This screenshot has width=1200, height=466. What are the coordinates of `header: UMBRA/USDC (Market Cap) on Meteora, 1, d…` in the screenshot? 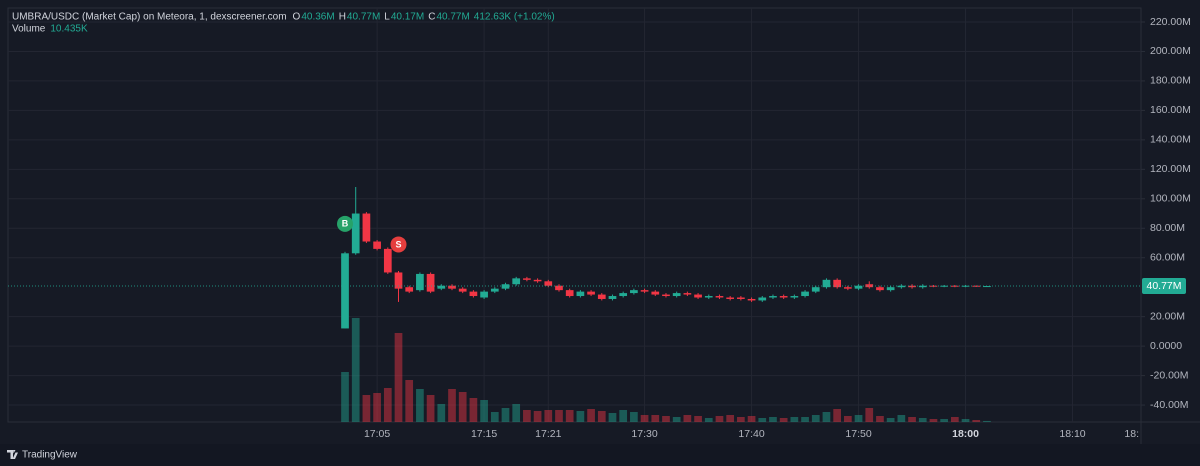 It's located at (283, 23).